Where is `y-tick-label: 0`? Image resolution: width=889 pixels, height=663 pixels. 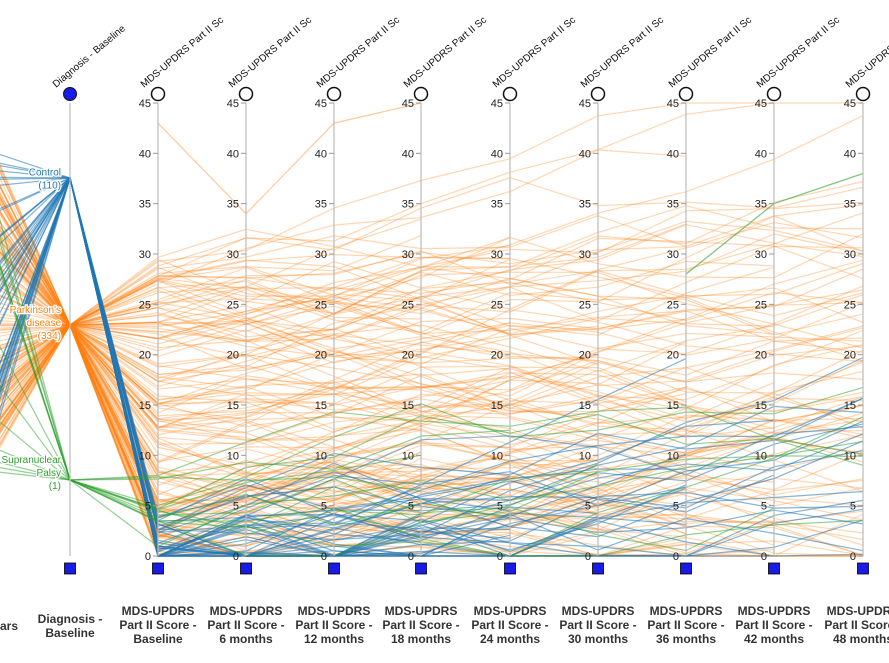 y-tick-label: 0 is located at coordinates (411, 557).